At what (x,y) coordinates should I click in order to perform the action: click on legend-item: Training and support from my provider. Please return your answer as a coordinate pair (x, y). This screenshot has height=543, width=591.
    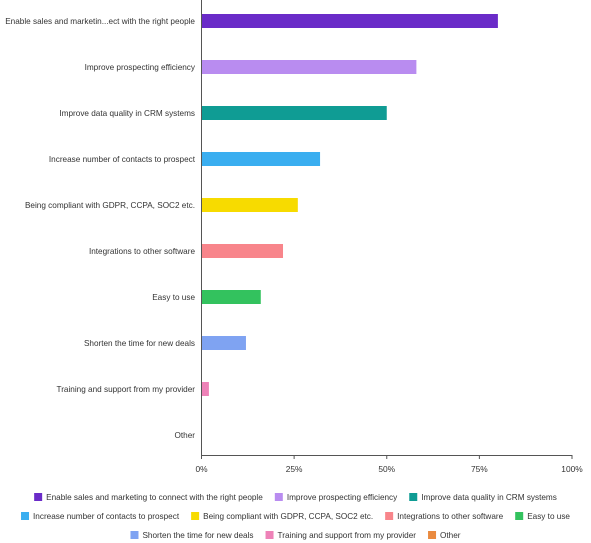
    Looking at the image, I should click on (341, 535).